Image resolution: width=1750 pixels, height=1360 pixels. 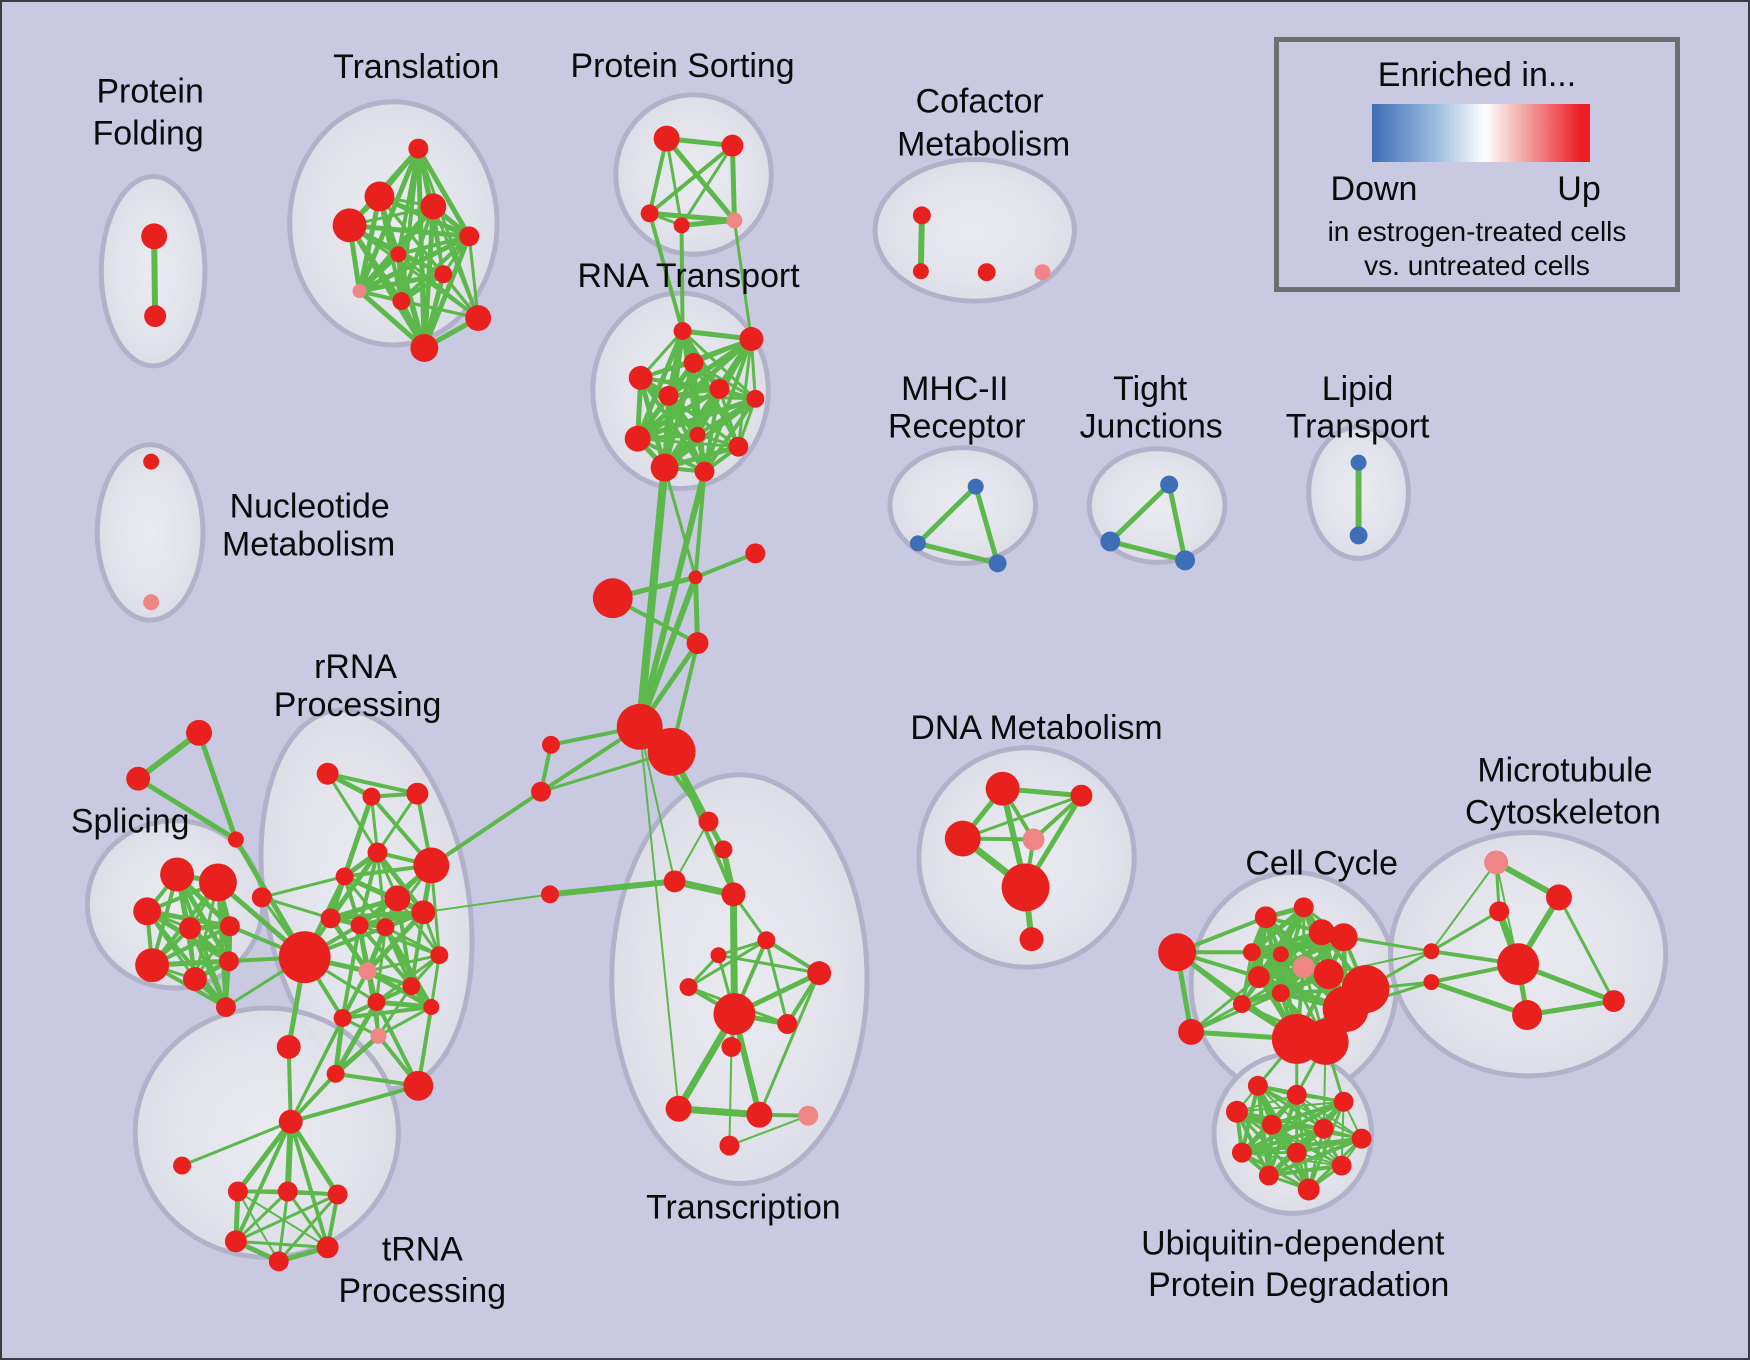 I want to click on cluster-nucleotide-ellipse, so click(x=150, y=532).